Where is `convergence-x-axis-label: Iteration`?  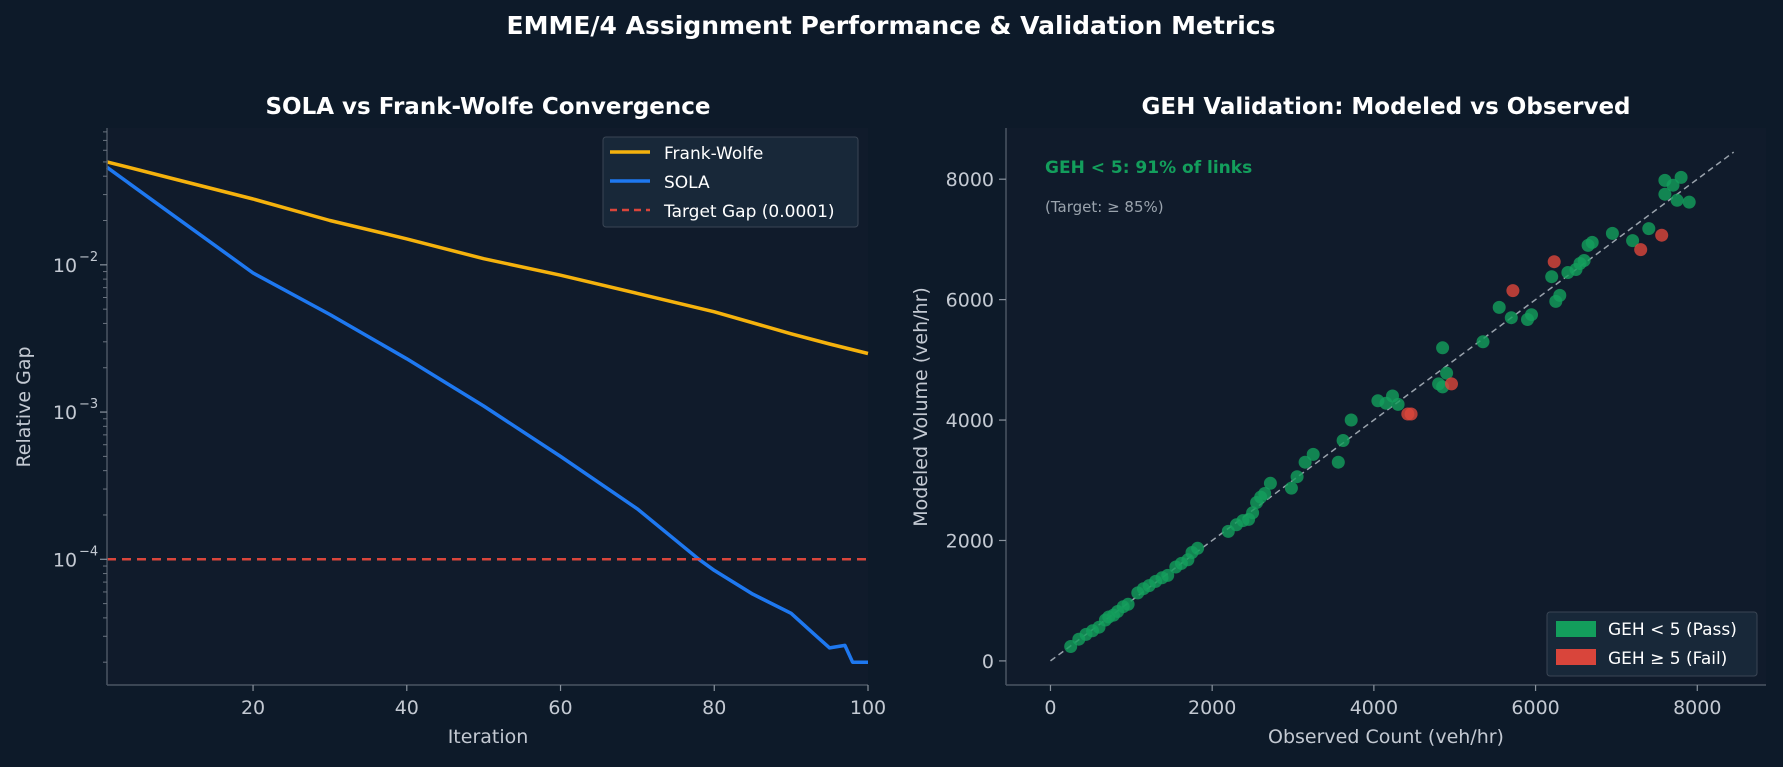 convergence-x-axis-label: Iteration is located at coordinates (488, 737).